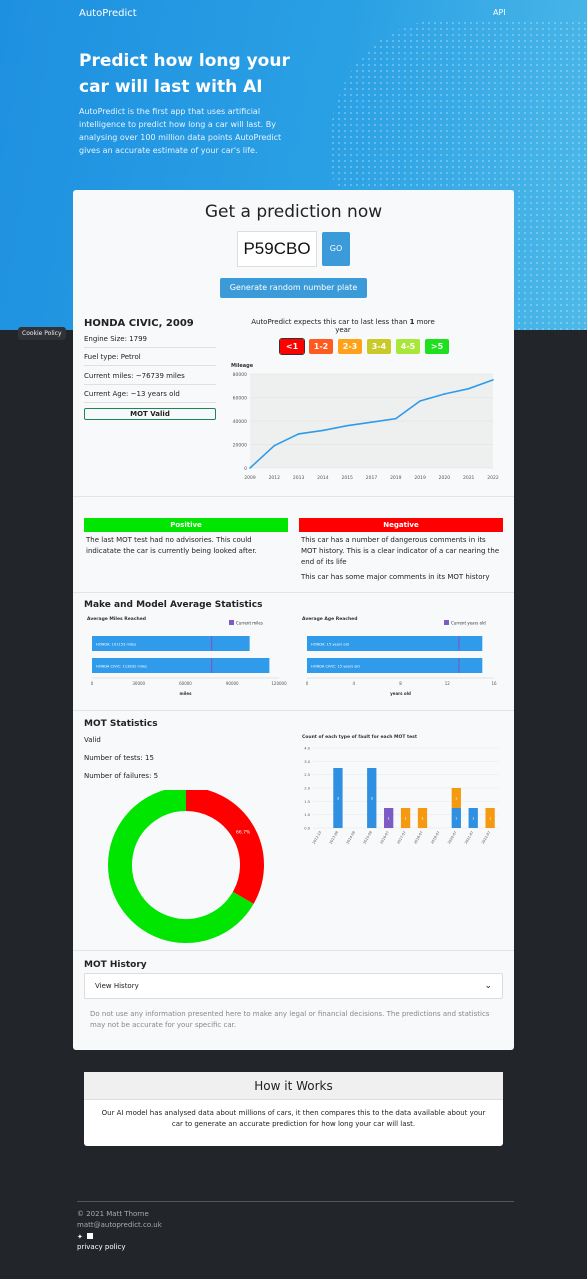  What do you see at coordinates (448, 683) in the screenshot?
I see `x-tick-label: 12` at bounding box center [448, 683].